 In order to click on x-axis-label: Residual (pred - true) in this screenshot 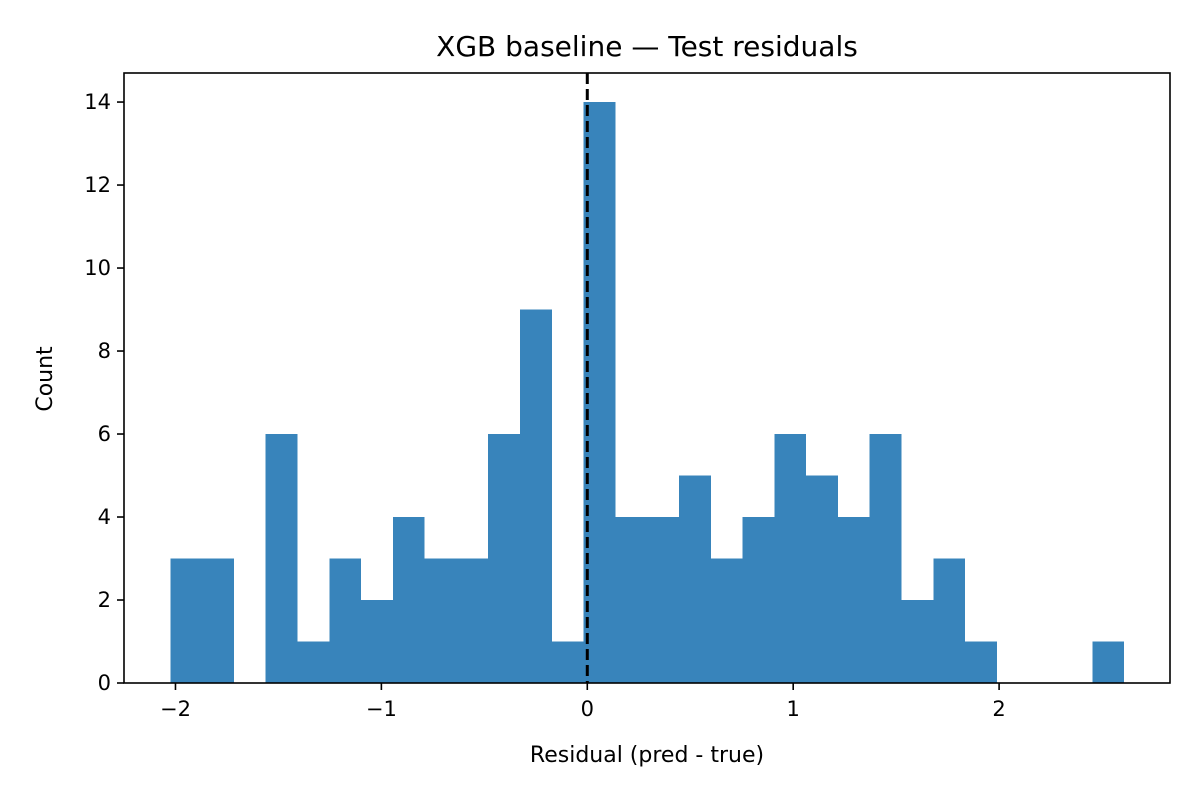, I will do `click(647, 755)`.